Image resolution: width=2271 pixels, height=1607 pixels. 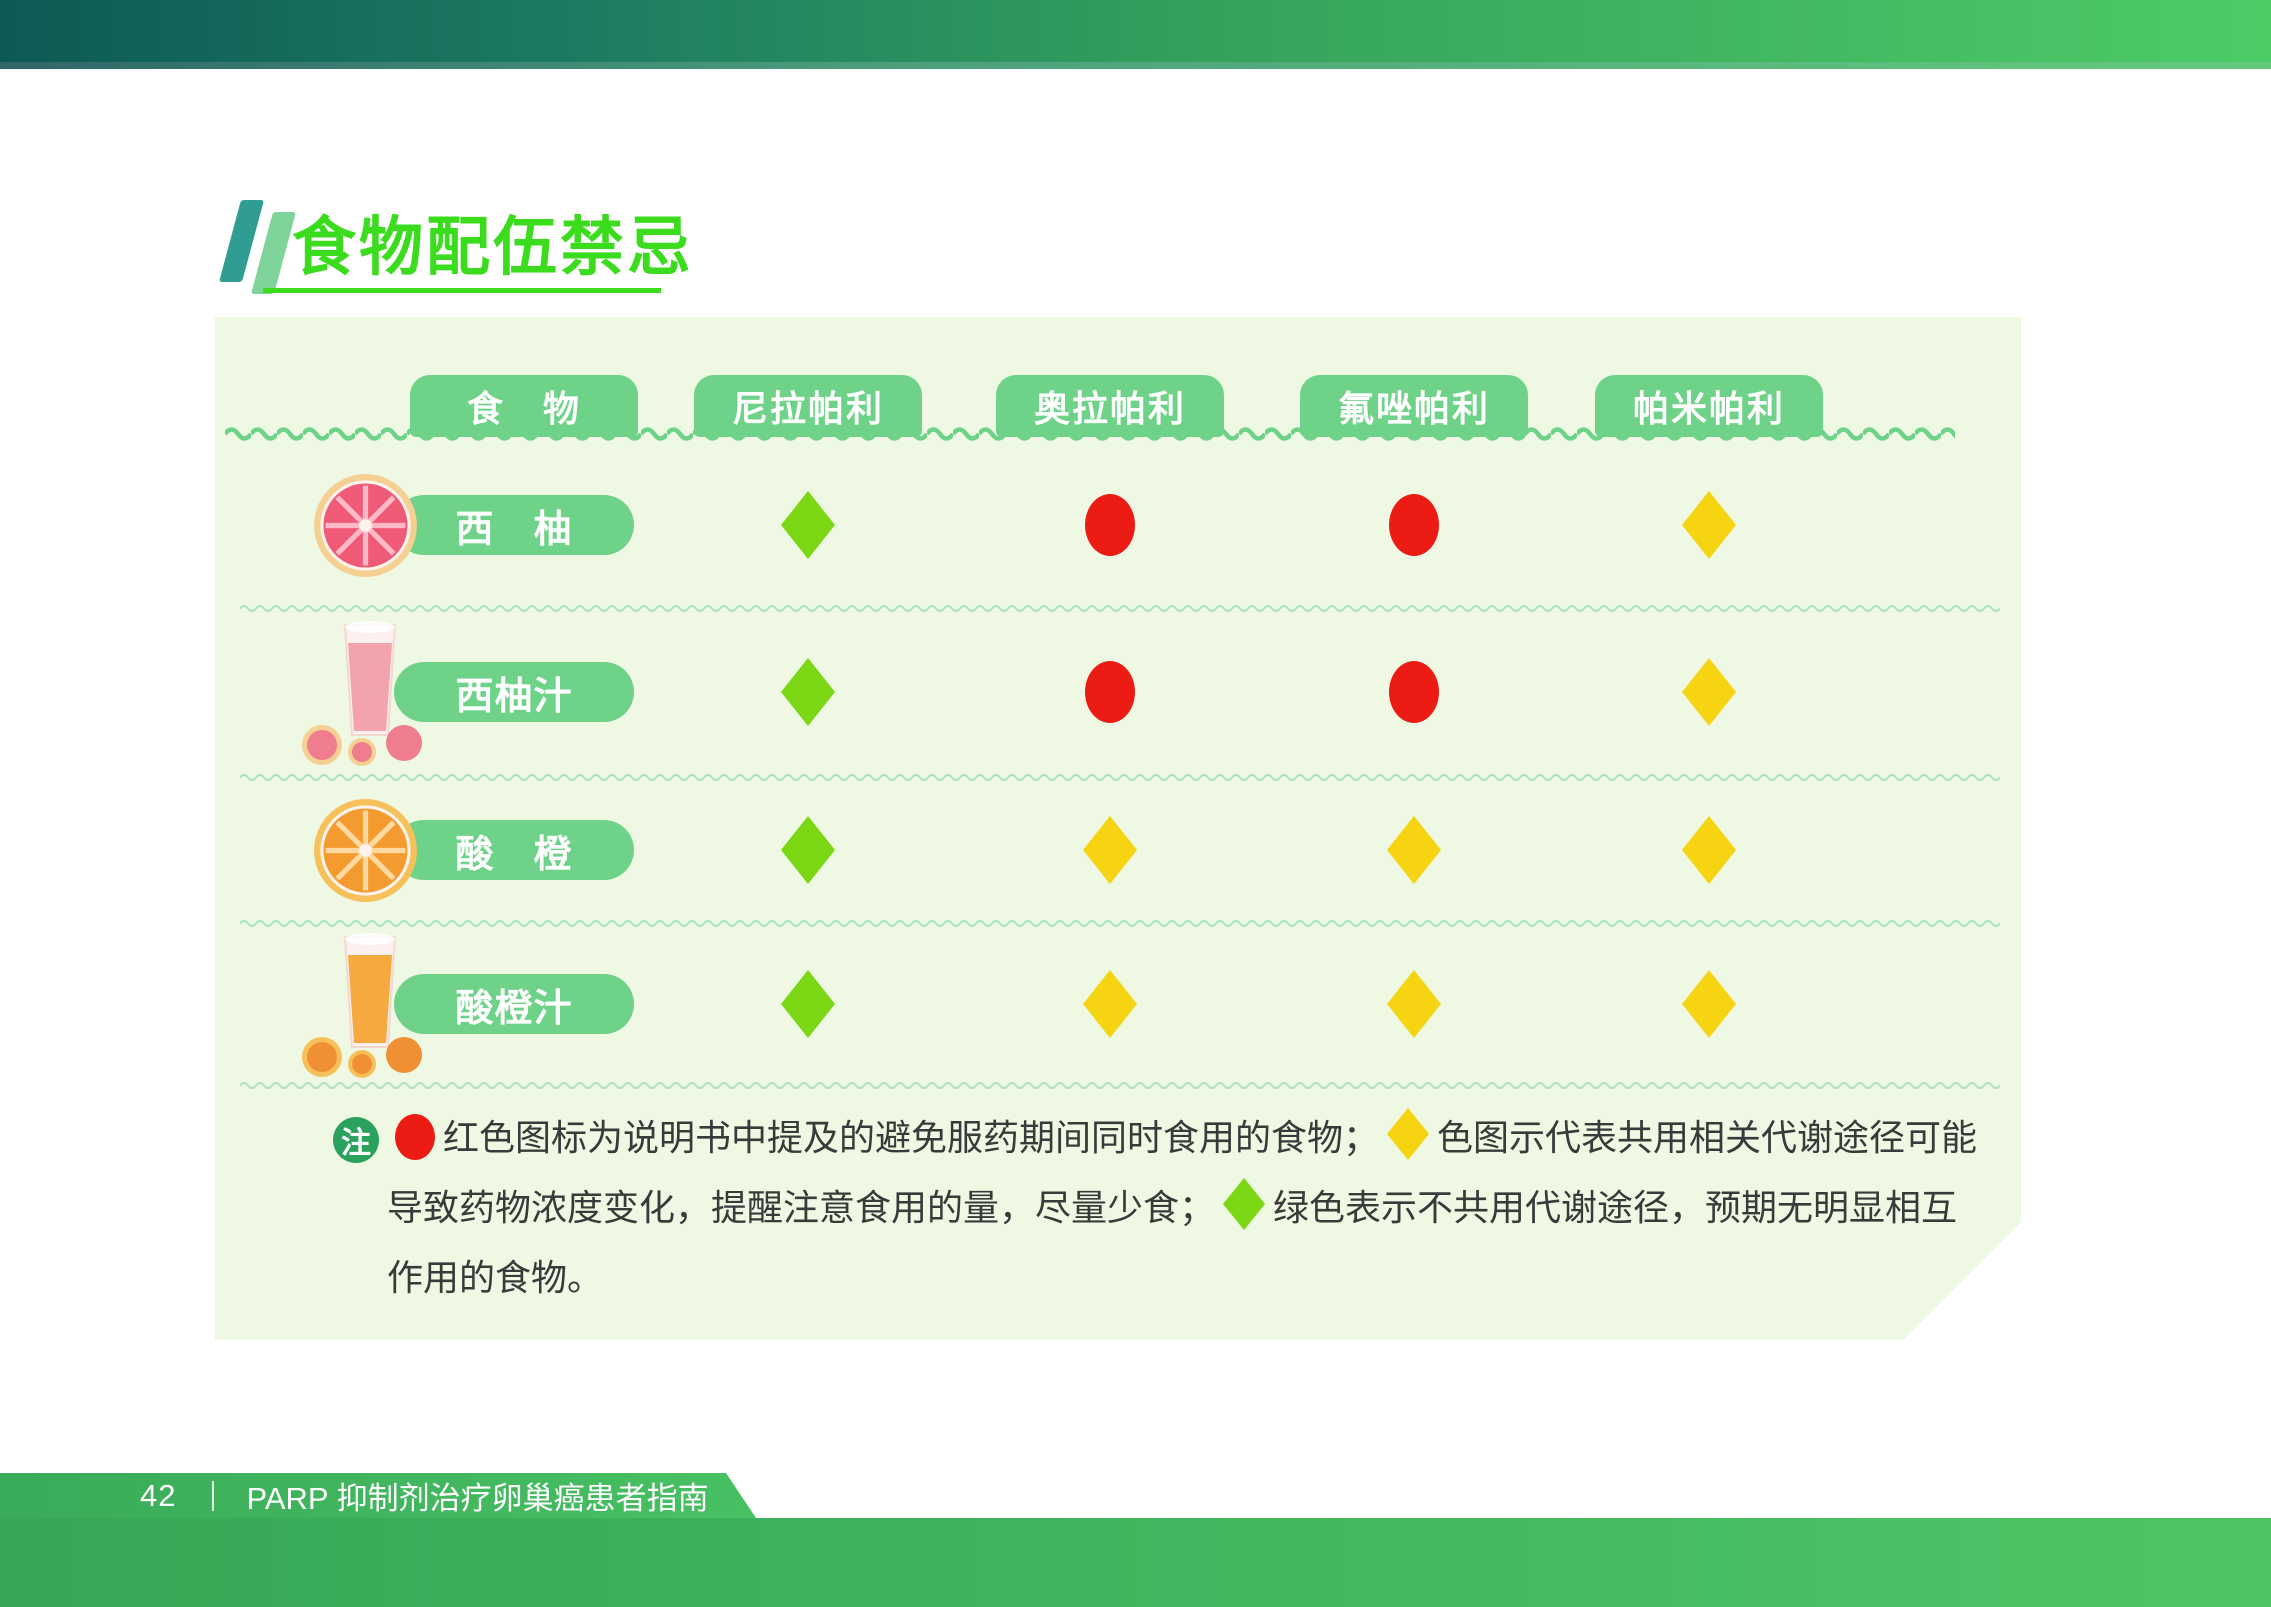 I want to click on footer-guide-title: PARP 抑制剂治疗卵巢癌患者指南, so click(x=477, y=1498).